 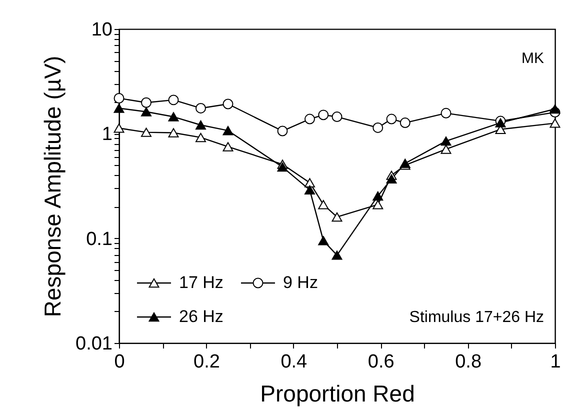 What do you see at coordinates (201, 316) in the screenshot?
I see `legend-label: 26 Hz` at bounding box center [201, 316].